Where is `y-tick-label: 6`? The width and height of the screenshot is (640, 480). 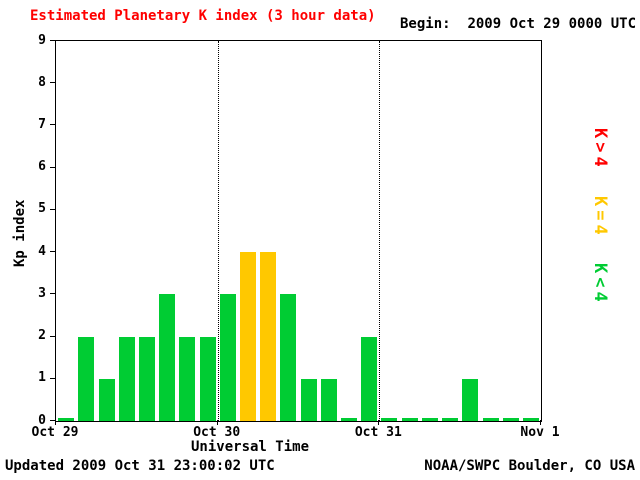
y-tick-label: 6 is located at coordinates (42, 167).